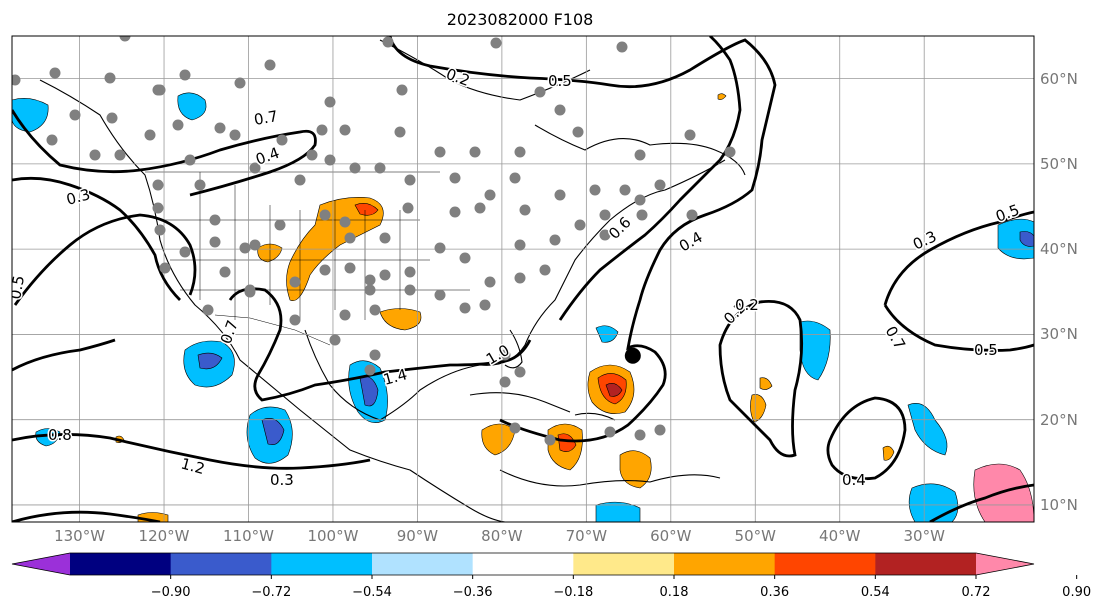 The image size is (1102, 613). I want to click on contour-loop-southeast, so click(866, 438).